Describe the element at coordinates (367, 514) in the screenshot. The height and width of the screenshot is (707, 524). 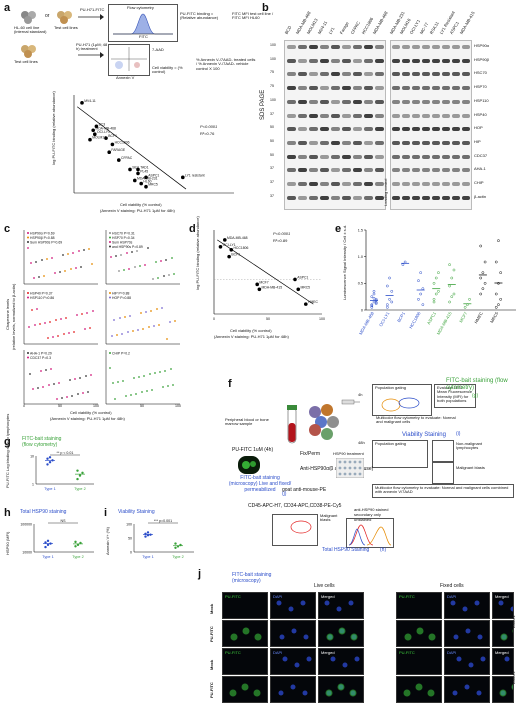
I see `legend-secondary: secondary only` at that location.